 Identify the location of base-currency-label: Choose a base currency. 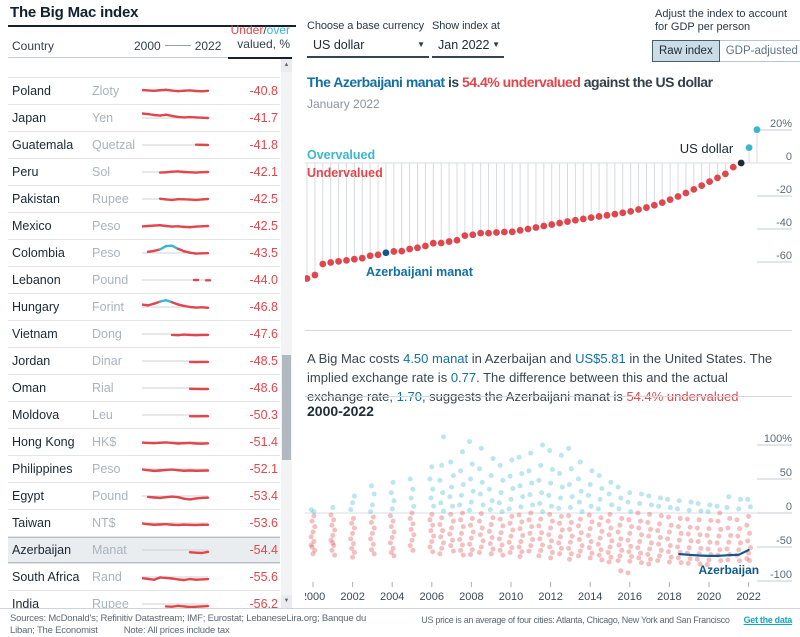
(365, 26).